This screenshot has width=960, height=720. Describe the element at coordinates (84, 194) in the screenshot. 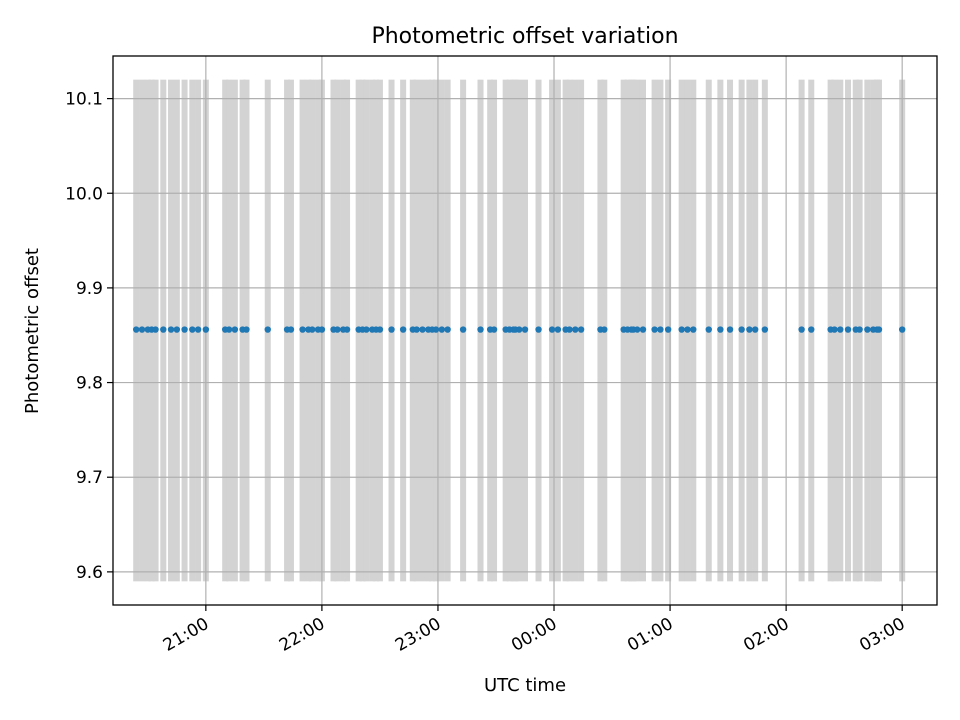

I see `y-tick-label: 10.0` at that location.